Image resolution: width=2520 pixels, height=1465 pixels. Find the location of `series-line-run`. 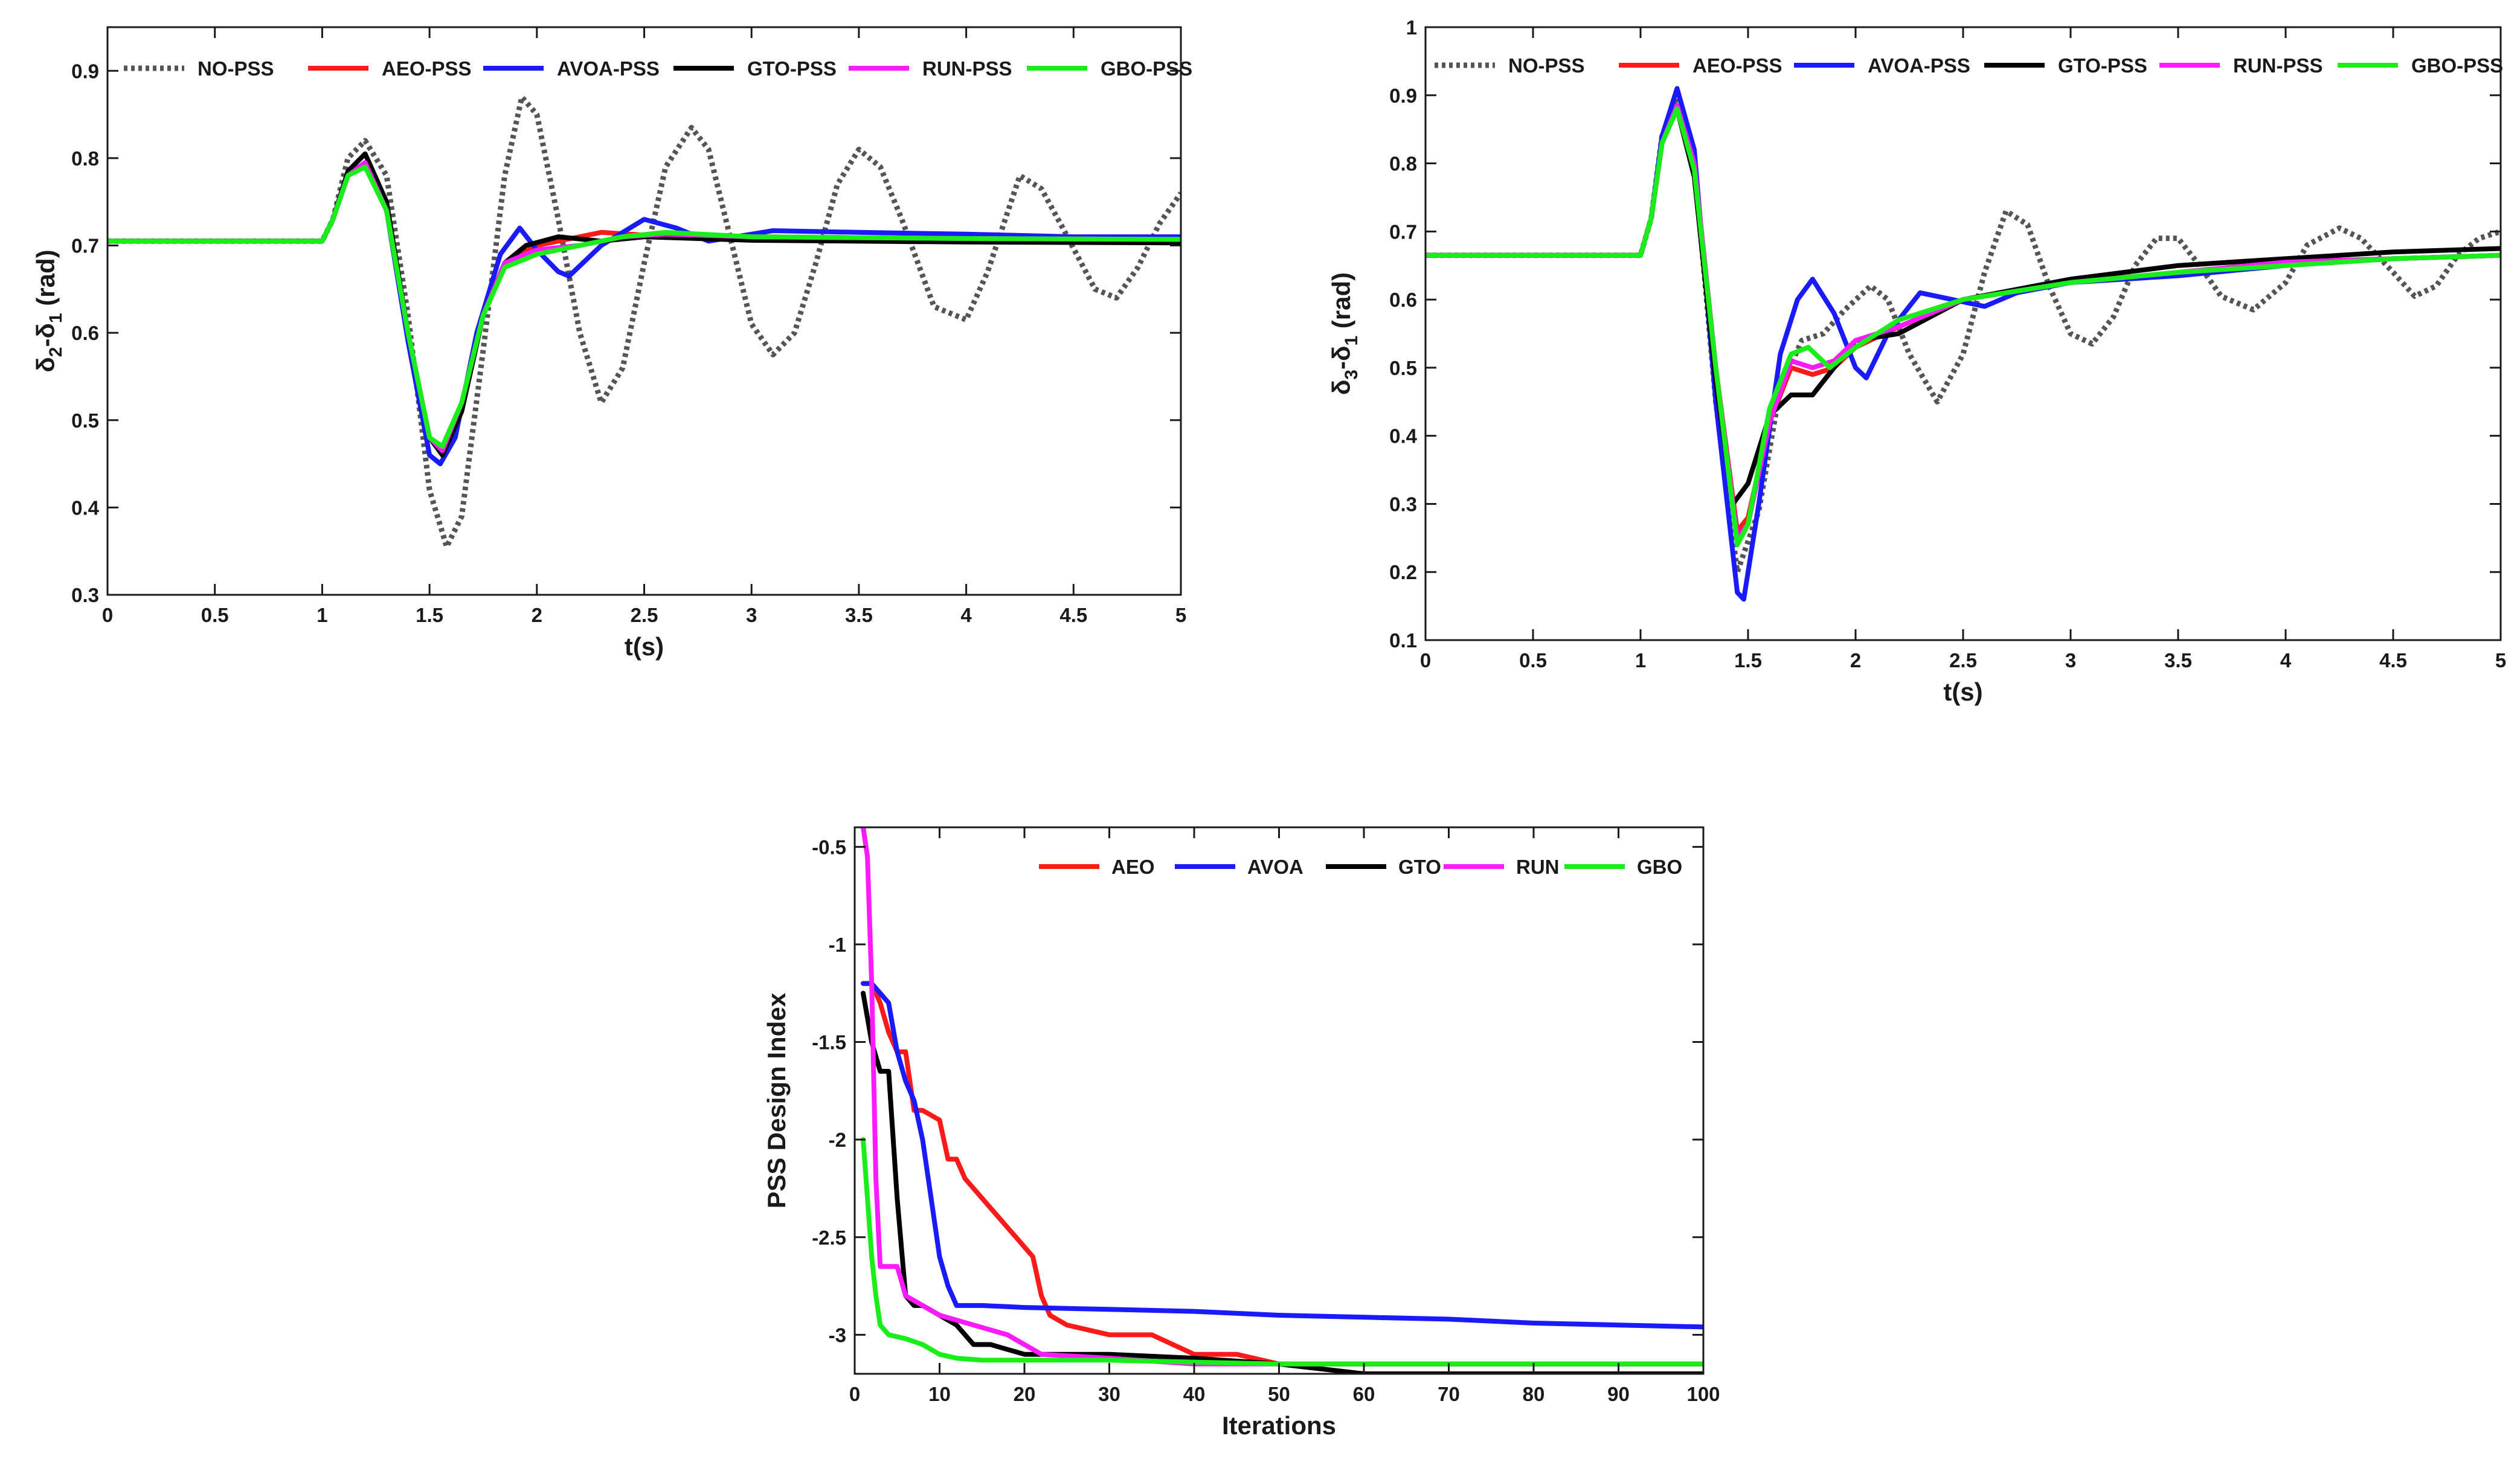

series-line-run is located at coordinates (1282, 1097).